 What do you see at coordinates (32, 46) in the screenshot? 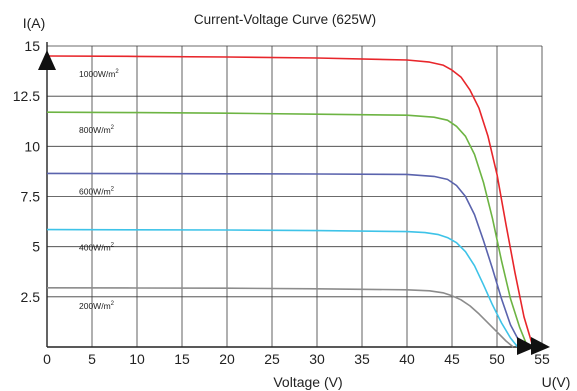
I see `y-tick-label: 15` at bounding box center [32, 46].